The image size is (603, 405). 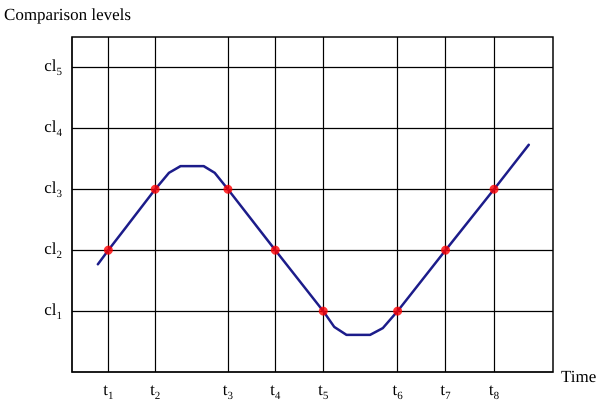 What do you see at coordinates (155, 391) in the screenshot?
I see `x-tick-label: t$_{2}$` at bounding box center [155, 391].